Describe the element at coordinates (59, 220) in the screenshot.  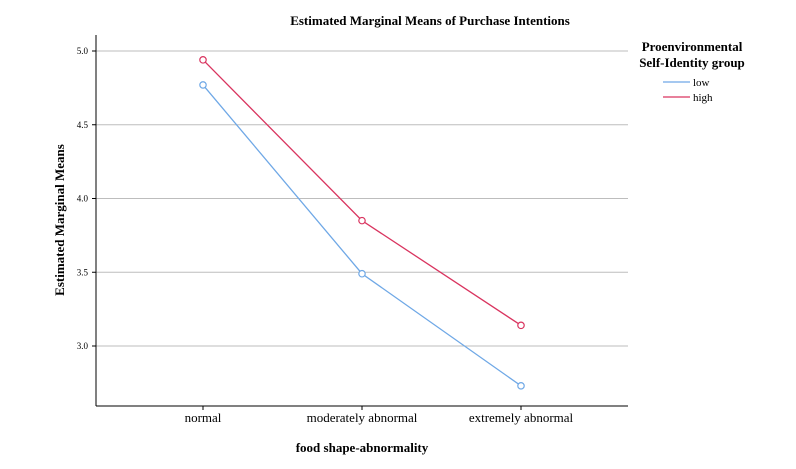
I see `y-axis-title: Estimated Marginal Means` at that location.